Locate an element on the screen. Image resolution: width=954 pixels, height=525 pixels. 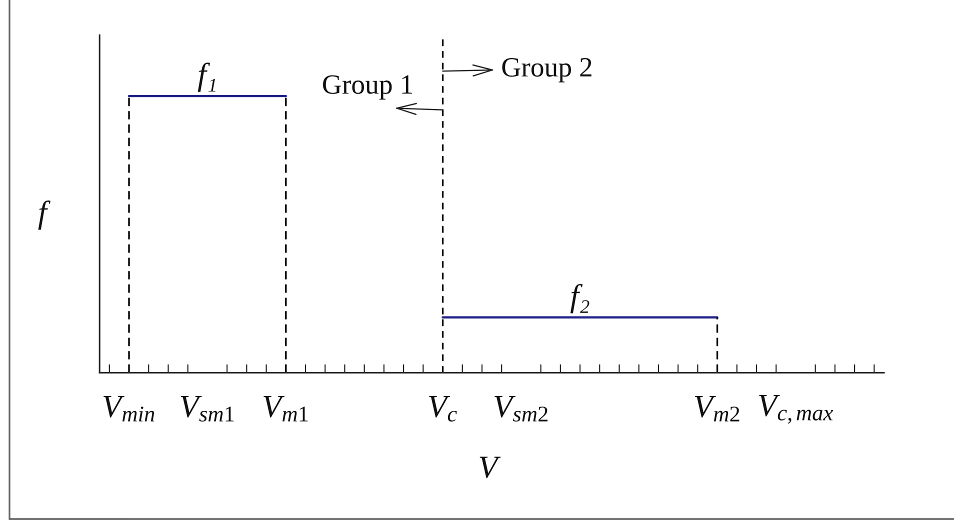
x-tick-label: V$_{sm2}$ is located at coordinates (521, 409).